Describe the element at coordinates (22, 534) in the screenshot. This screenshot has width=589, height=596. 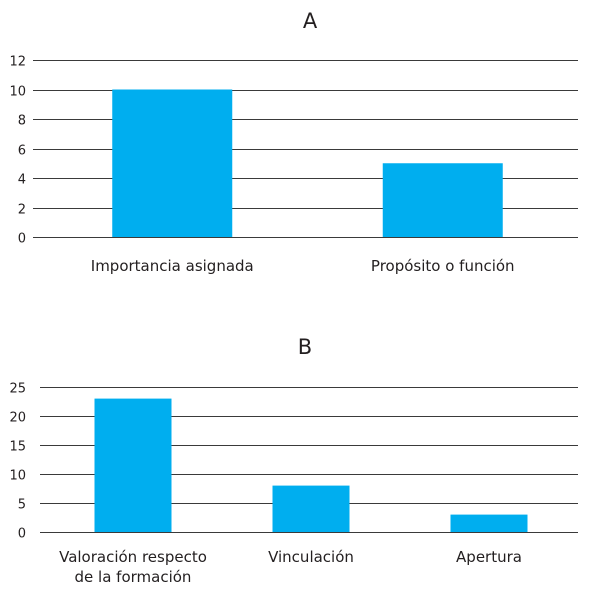
I see `chart-b-ytick-label-0: 0` at that location.